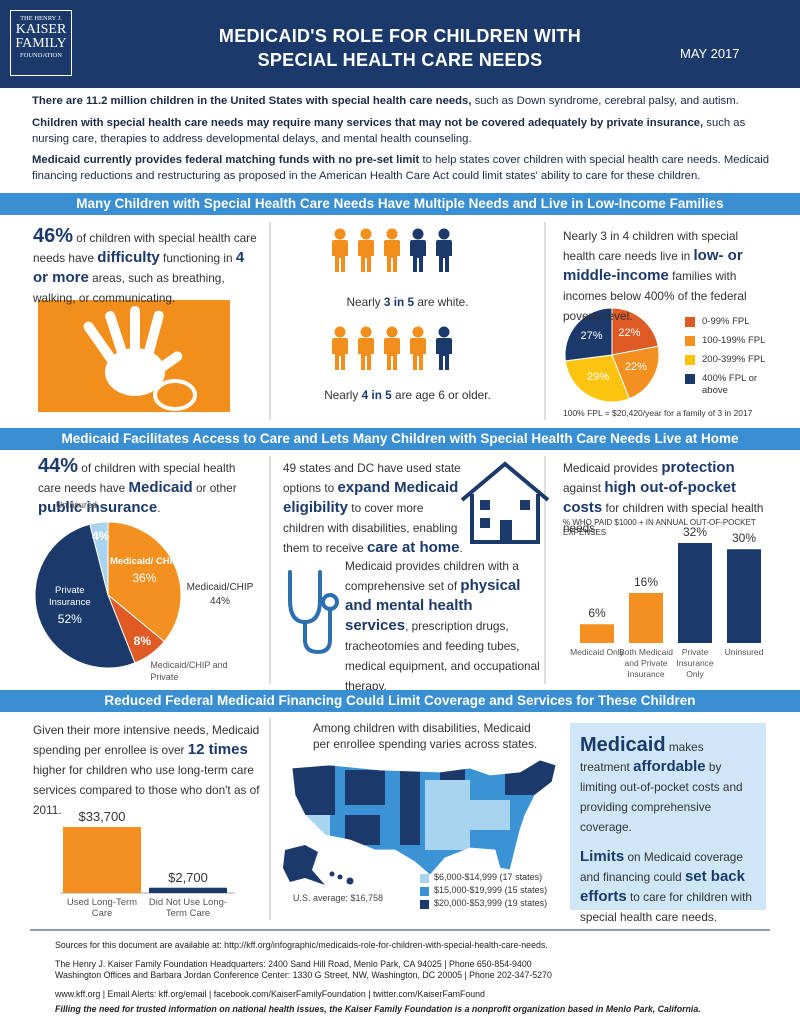 The height and width of the screenshot is (1035, 800). Describe the element at coordinates (413, 547) in the screenshot. I see `emphasis: care at home` at that location.